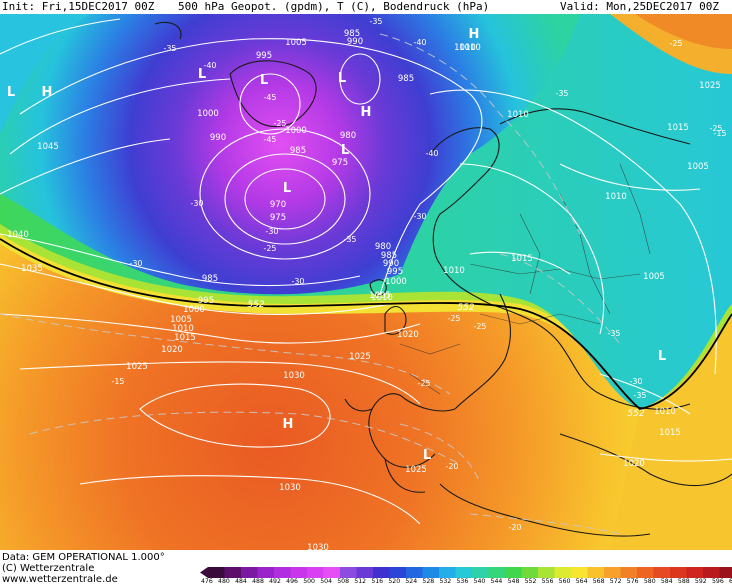 This screenshot has width=732, height=587. I want to click on color-legend-swatches, so click(466, 572).